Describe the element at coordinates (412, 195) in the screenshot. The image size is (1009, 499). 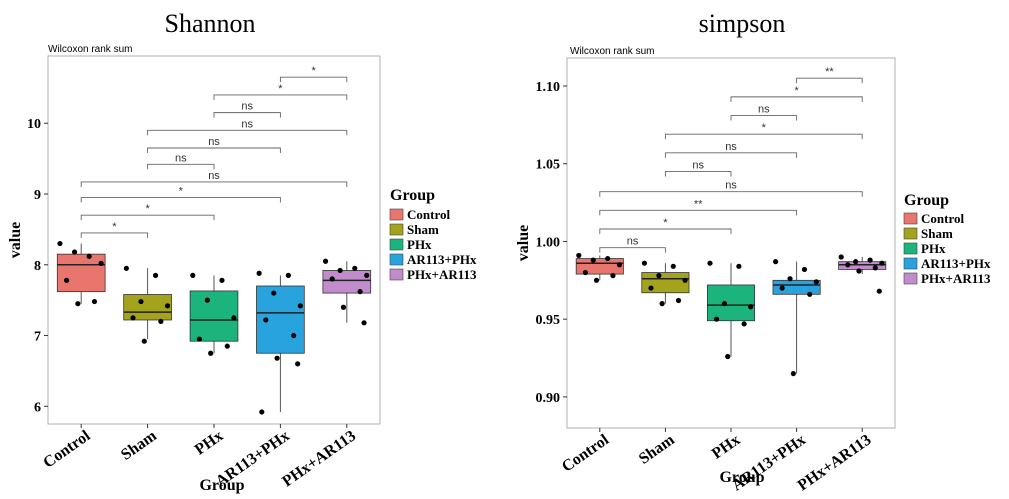
I see `legend-title: Group` at that location.